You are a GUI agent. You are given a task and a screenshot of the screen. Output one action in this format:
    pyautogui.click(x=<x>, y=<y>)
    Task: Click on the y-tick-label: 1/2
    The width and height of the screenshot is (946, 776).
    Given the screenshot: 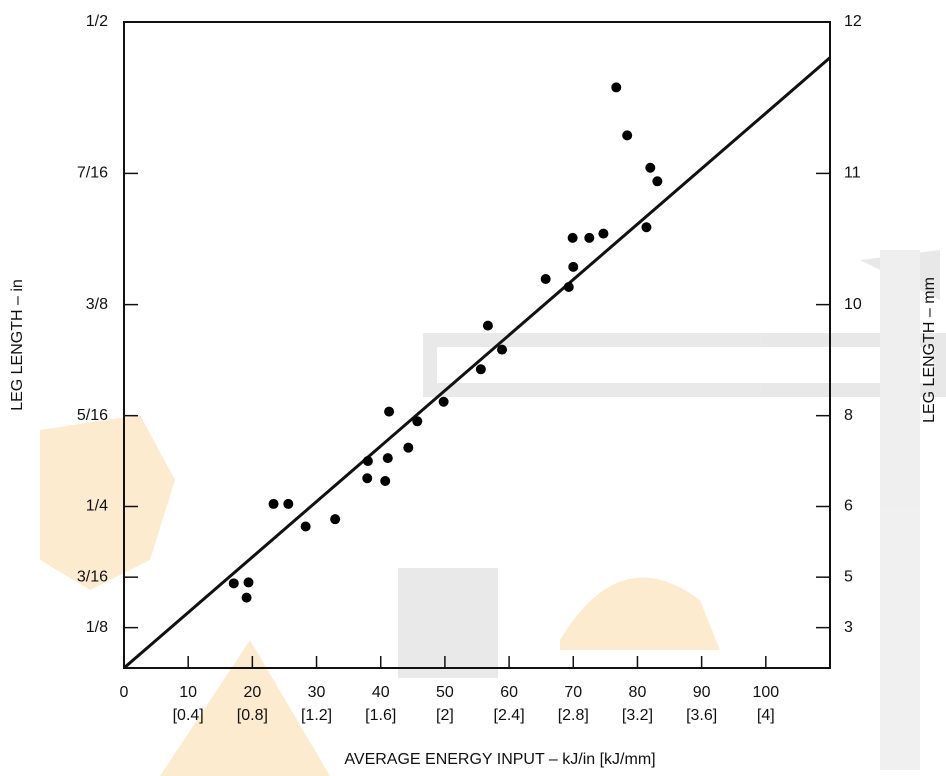 What is the action you would take?
    pyautogui.click(x=97, y=21)
    